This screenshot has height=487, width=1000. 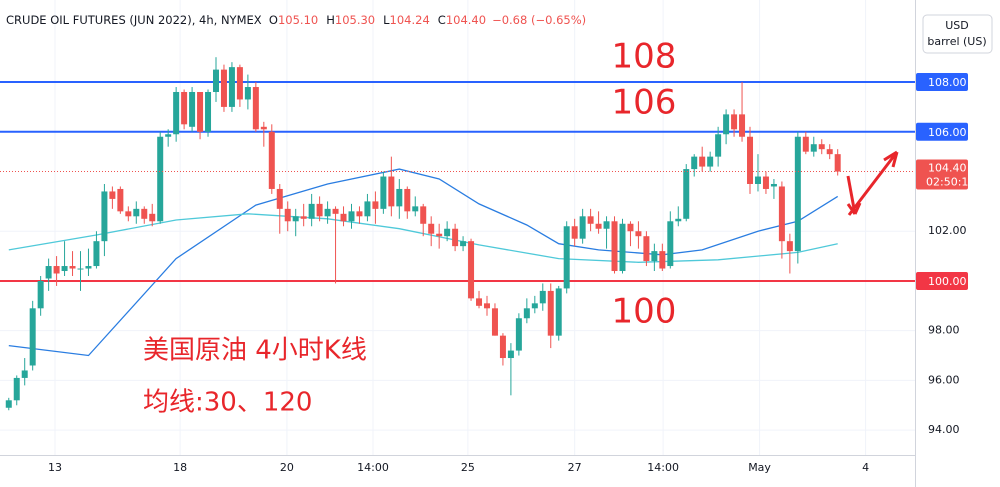 I want to click on x-tick-label: 18, so click(x=180, y=467).